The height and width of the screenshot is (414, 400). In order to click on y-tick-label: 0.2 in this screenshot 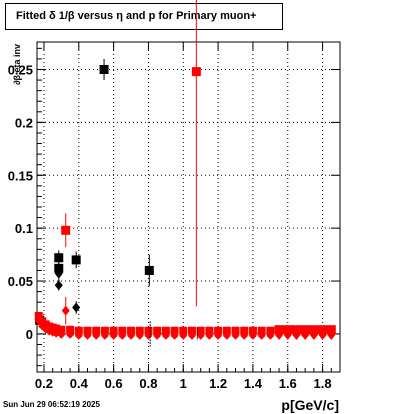, I will do `click(24, 122)`.